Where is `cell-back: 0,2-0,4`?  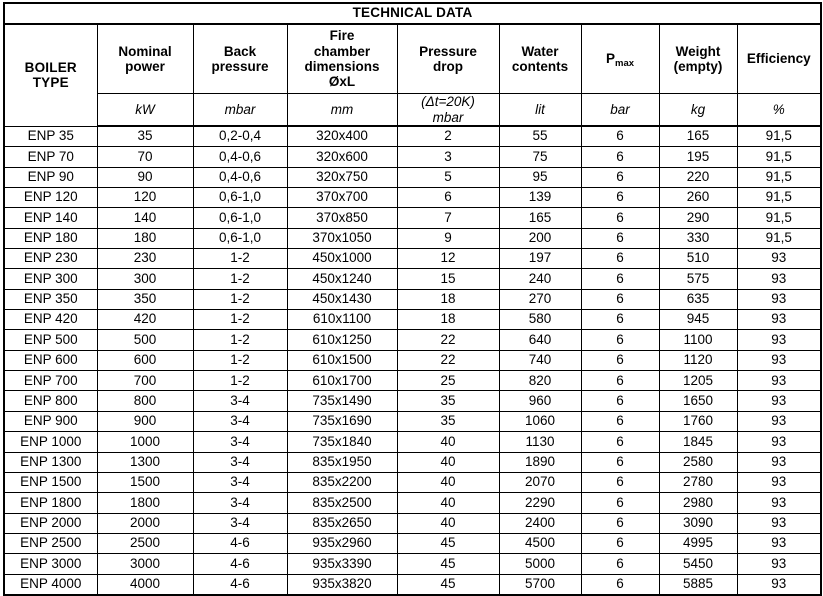
cell-back: 0,2-0,4 is located at coordinates (240, 136).